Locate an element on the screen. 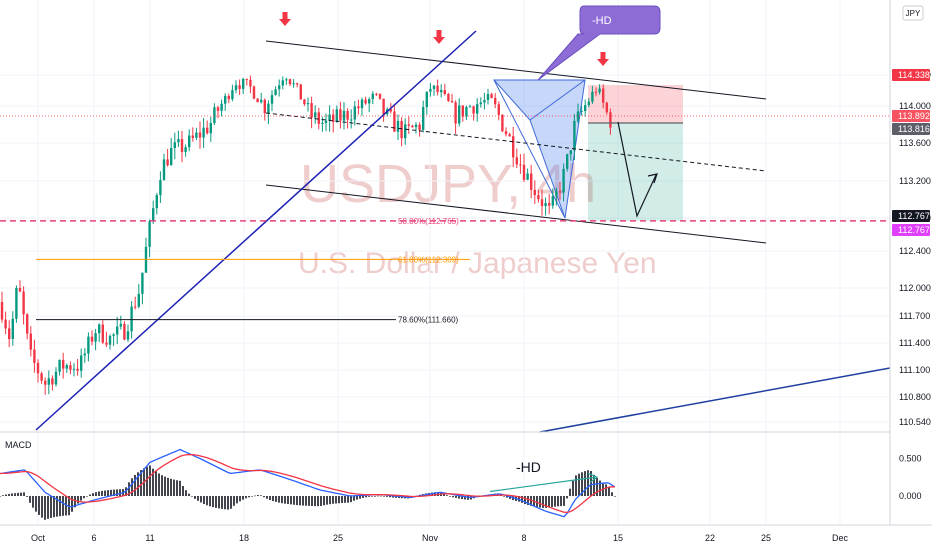 The width and height of the screenshot is (932, 555). macd-tick-label: 0.000 is located at coordinates (910, 496).